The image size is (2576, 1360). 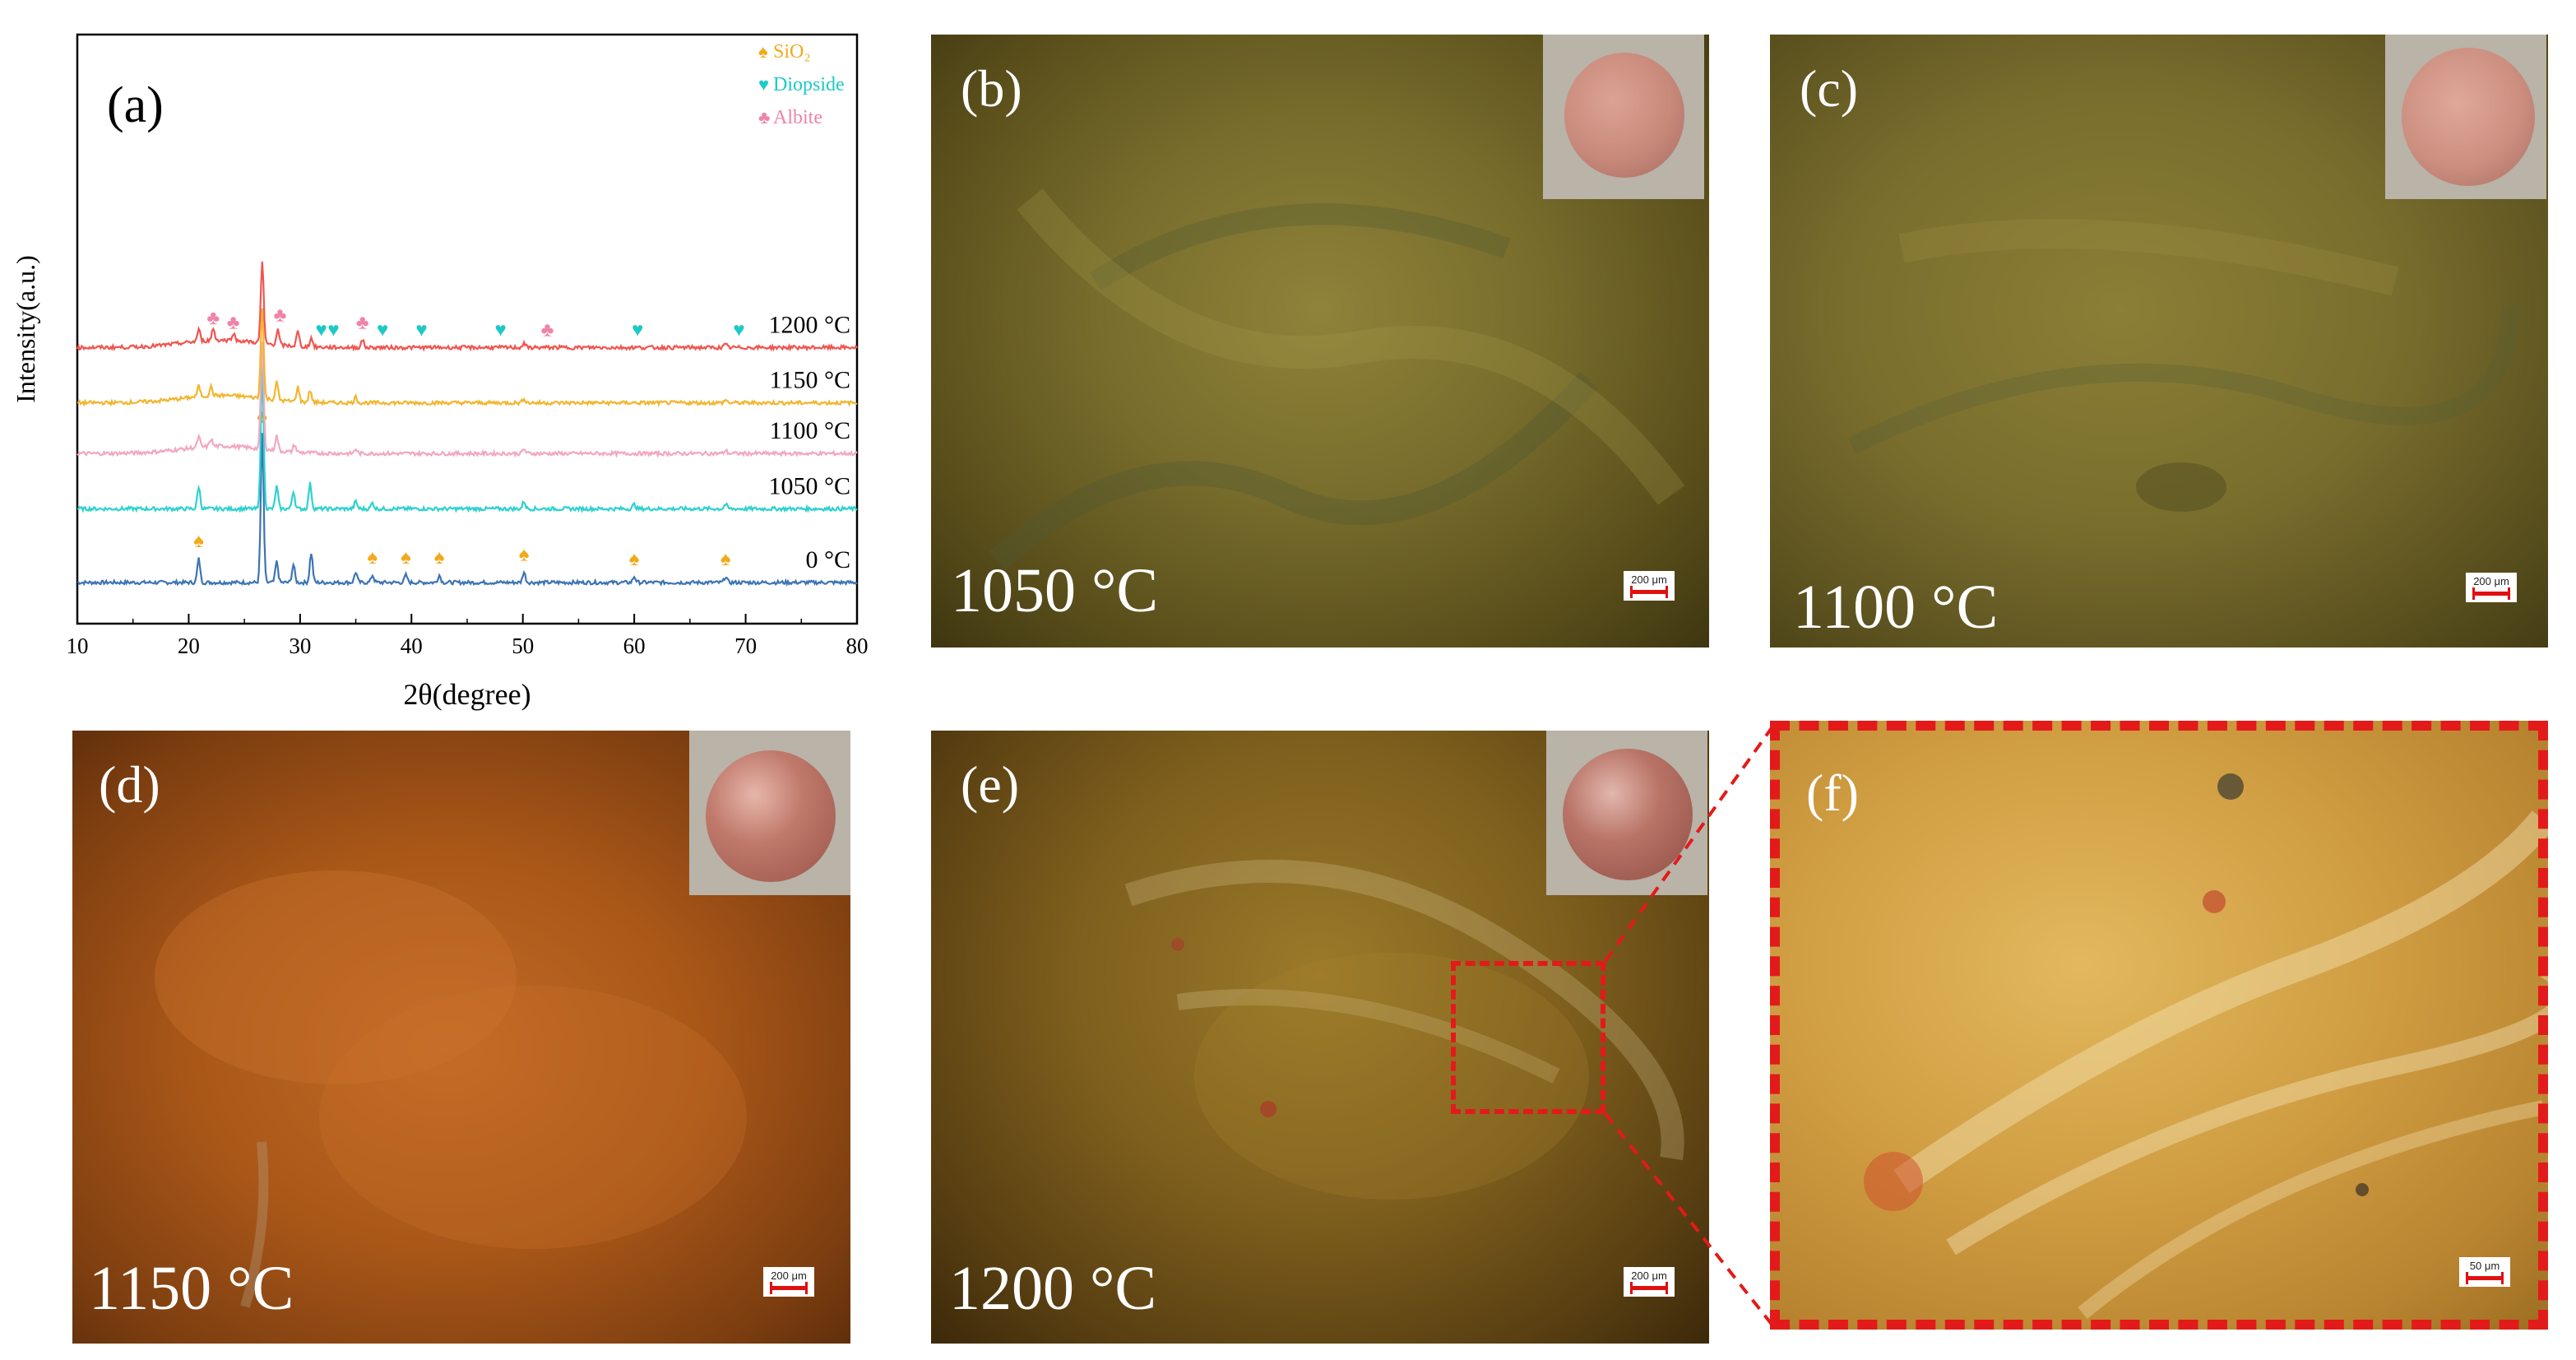 I want to click on legend-marker: ♣, so click(x=764, y=117).